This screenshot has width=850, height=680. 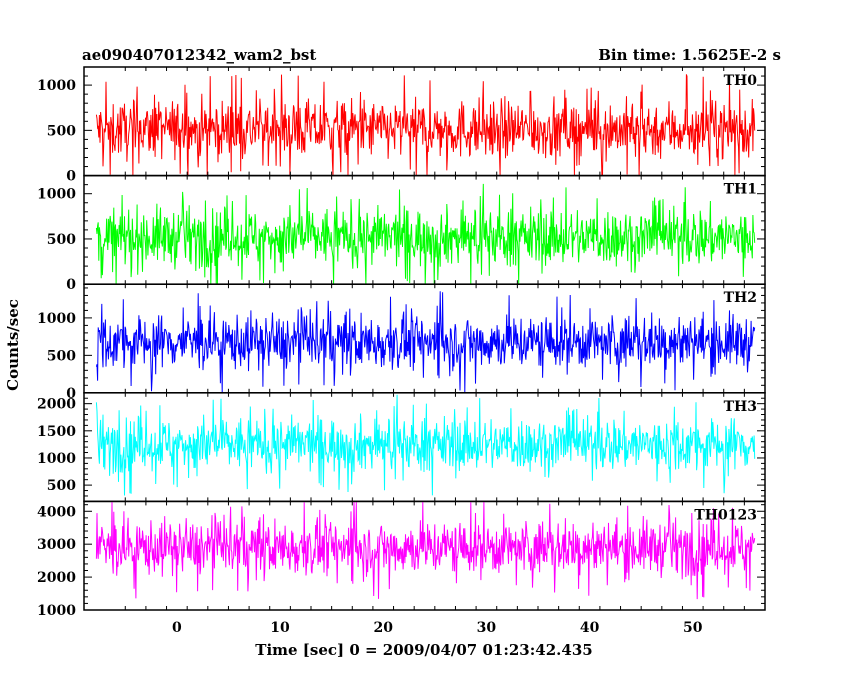 I want to click on panel-th3: 500 1000 1500 2000 TH3, so click(x=401, y=447).